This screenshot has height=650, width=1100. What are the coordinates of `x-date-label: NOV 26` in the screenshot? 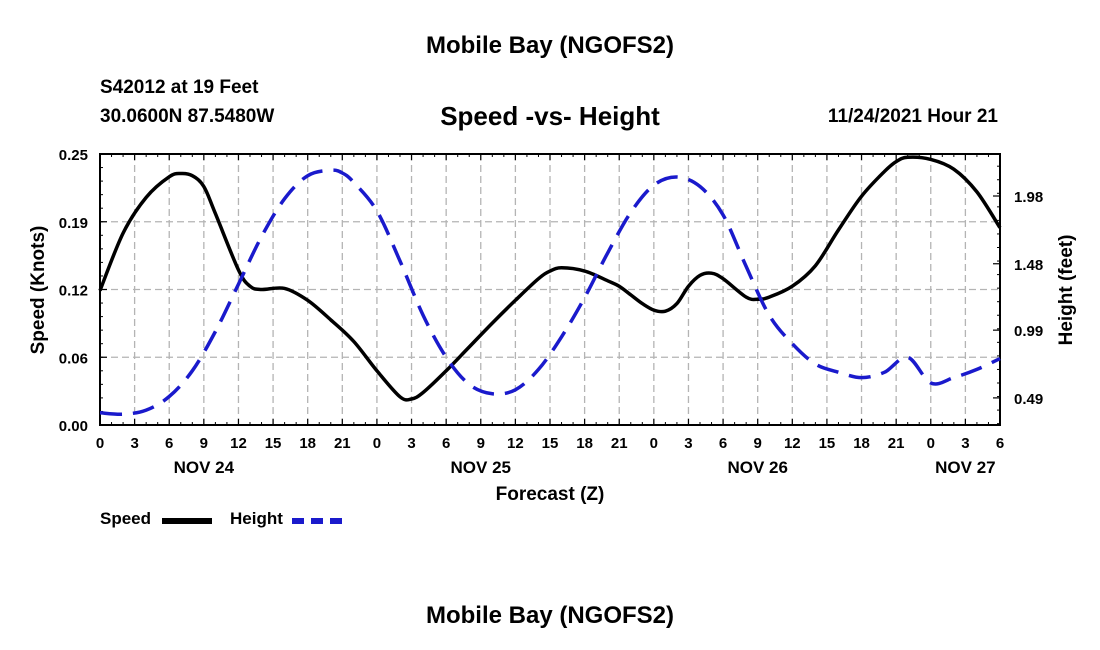 It's located at (757, 467).